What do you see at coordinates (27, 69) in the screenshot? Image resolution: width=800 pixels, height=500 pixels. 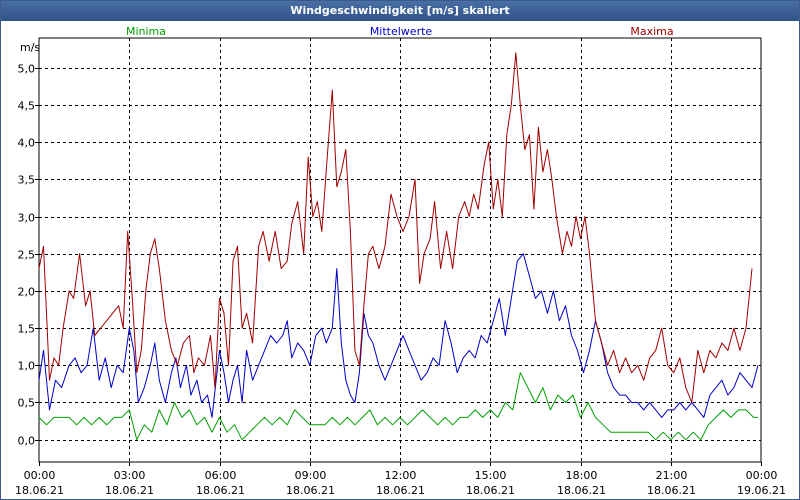 I see `y-tick-label: 5,0` at bounding box center [27, 69].